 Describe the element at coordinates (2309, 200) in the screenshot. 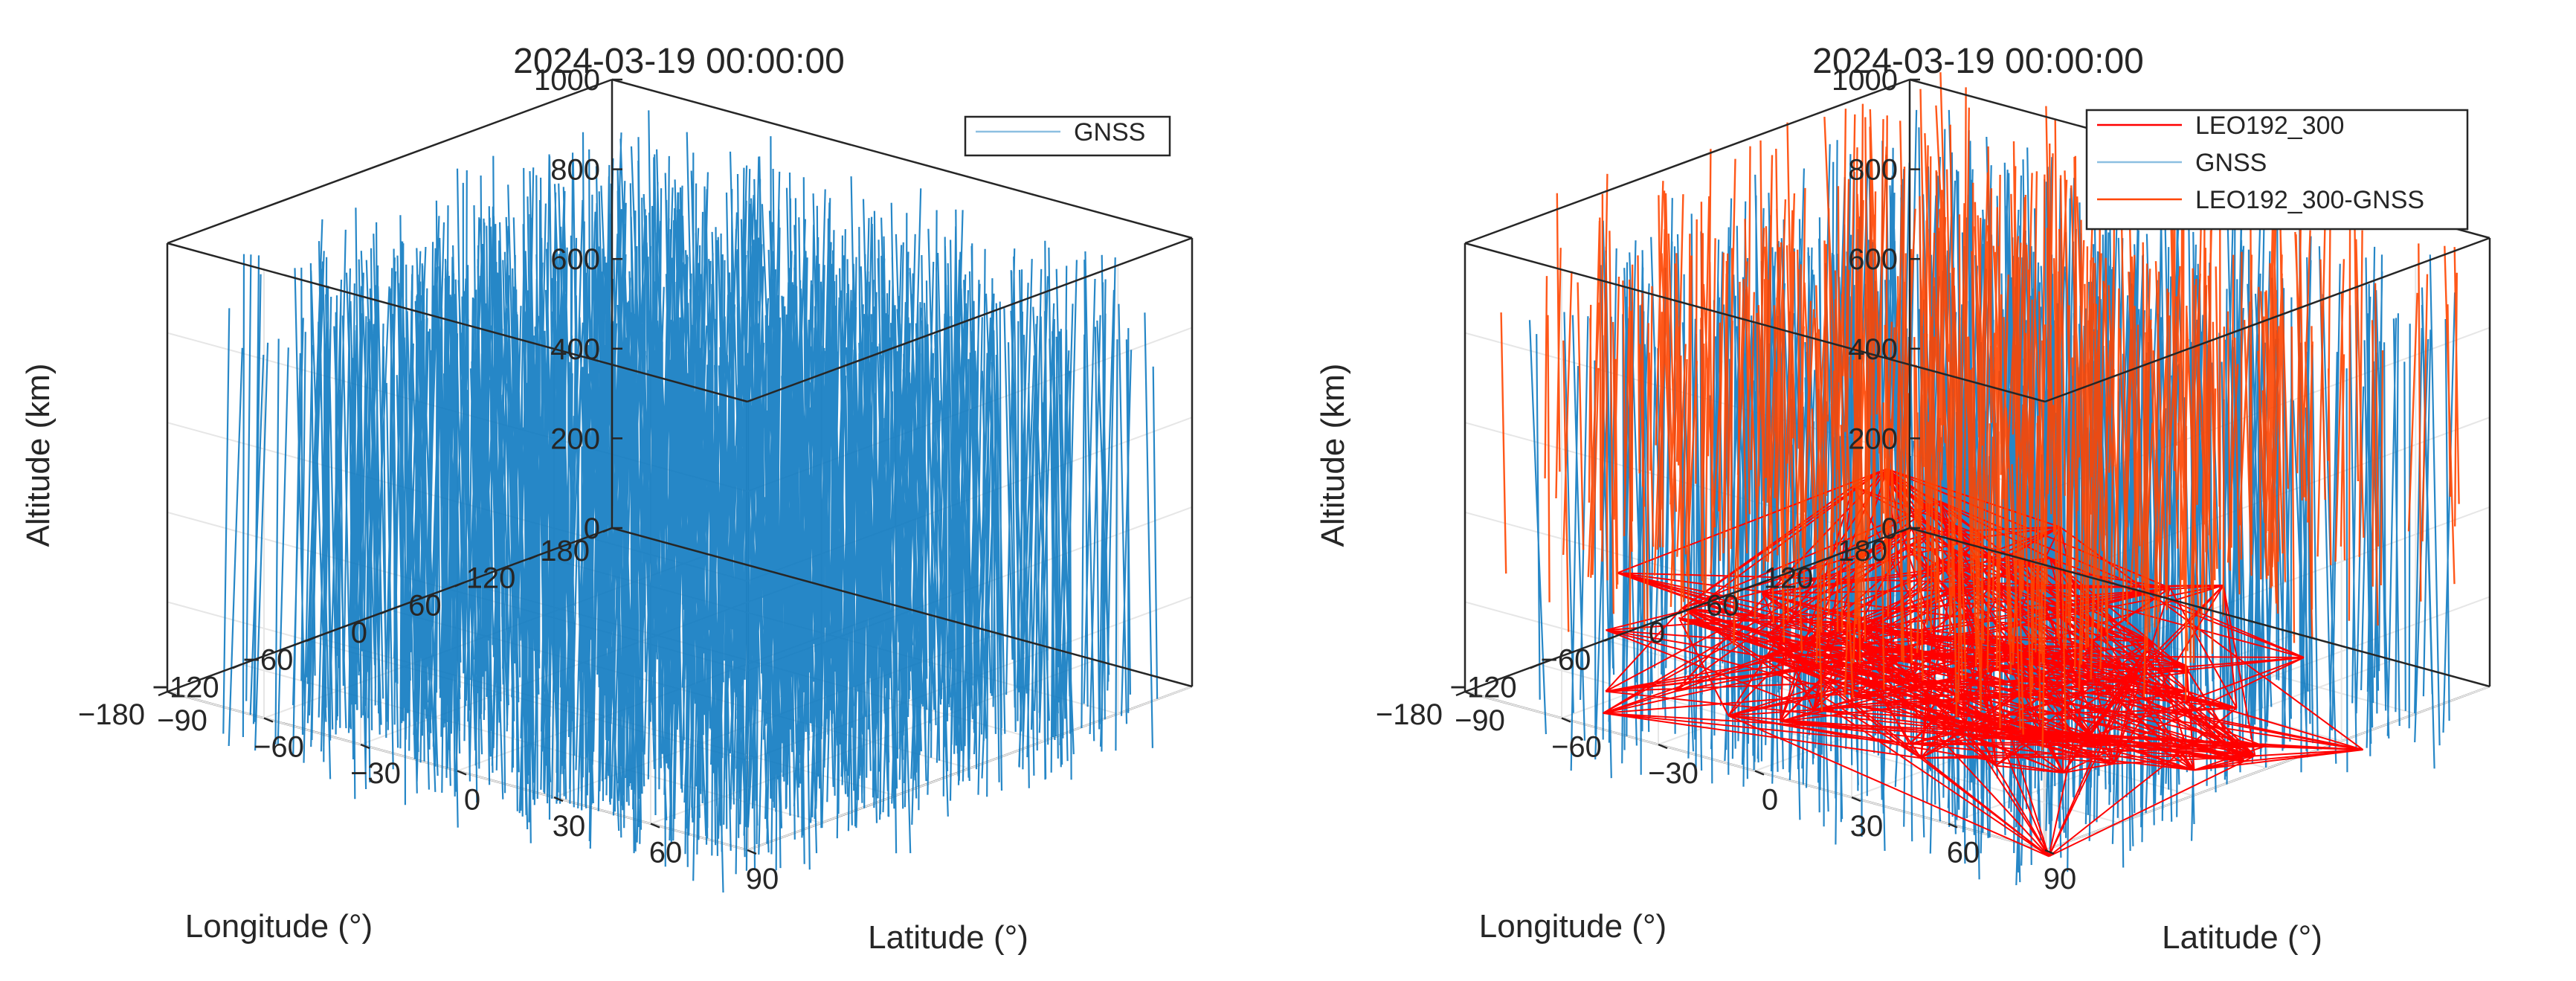

I see `legend-label: LEO192_300-GNSS` at that location.